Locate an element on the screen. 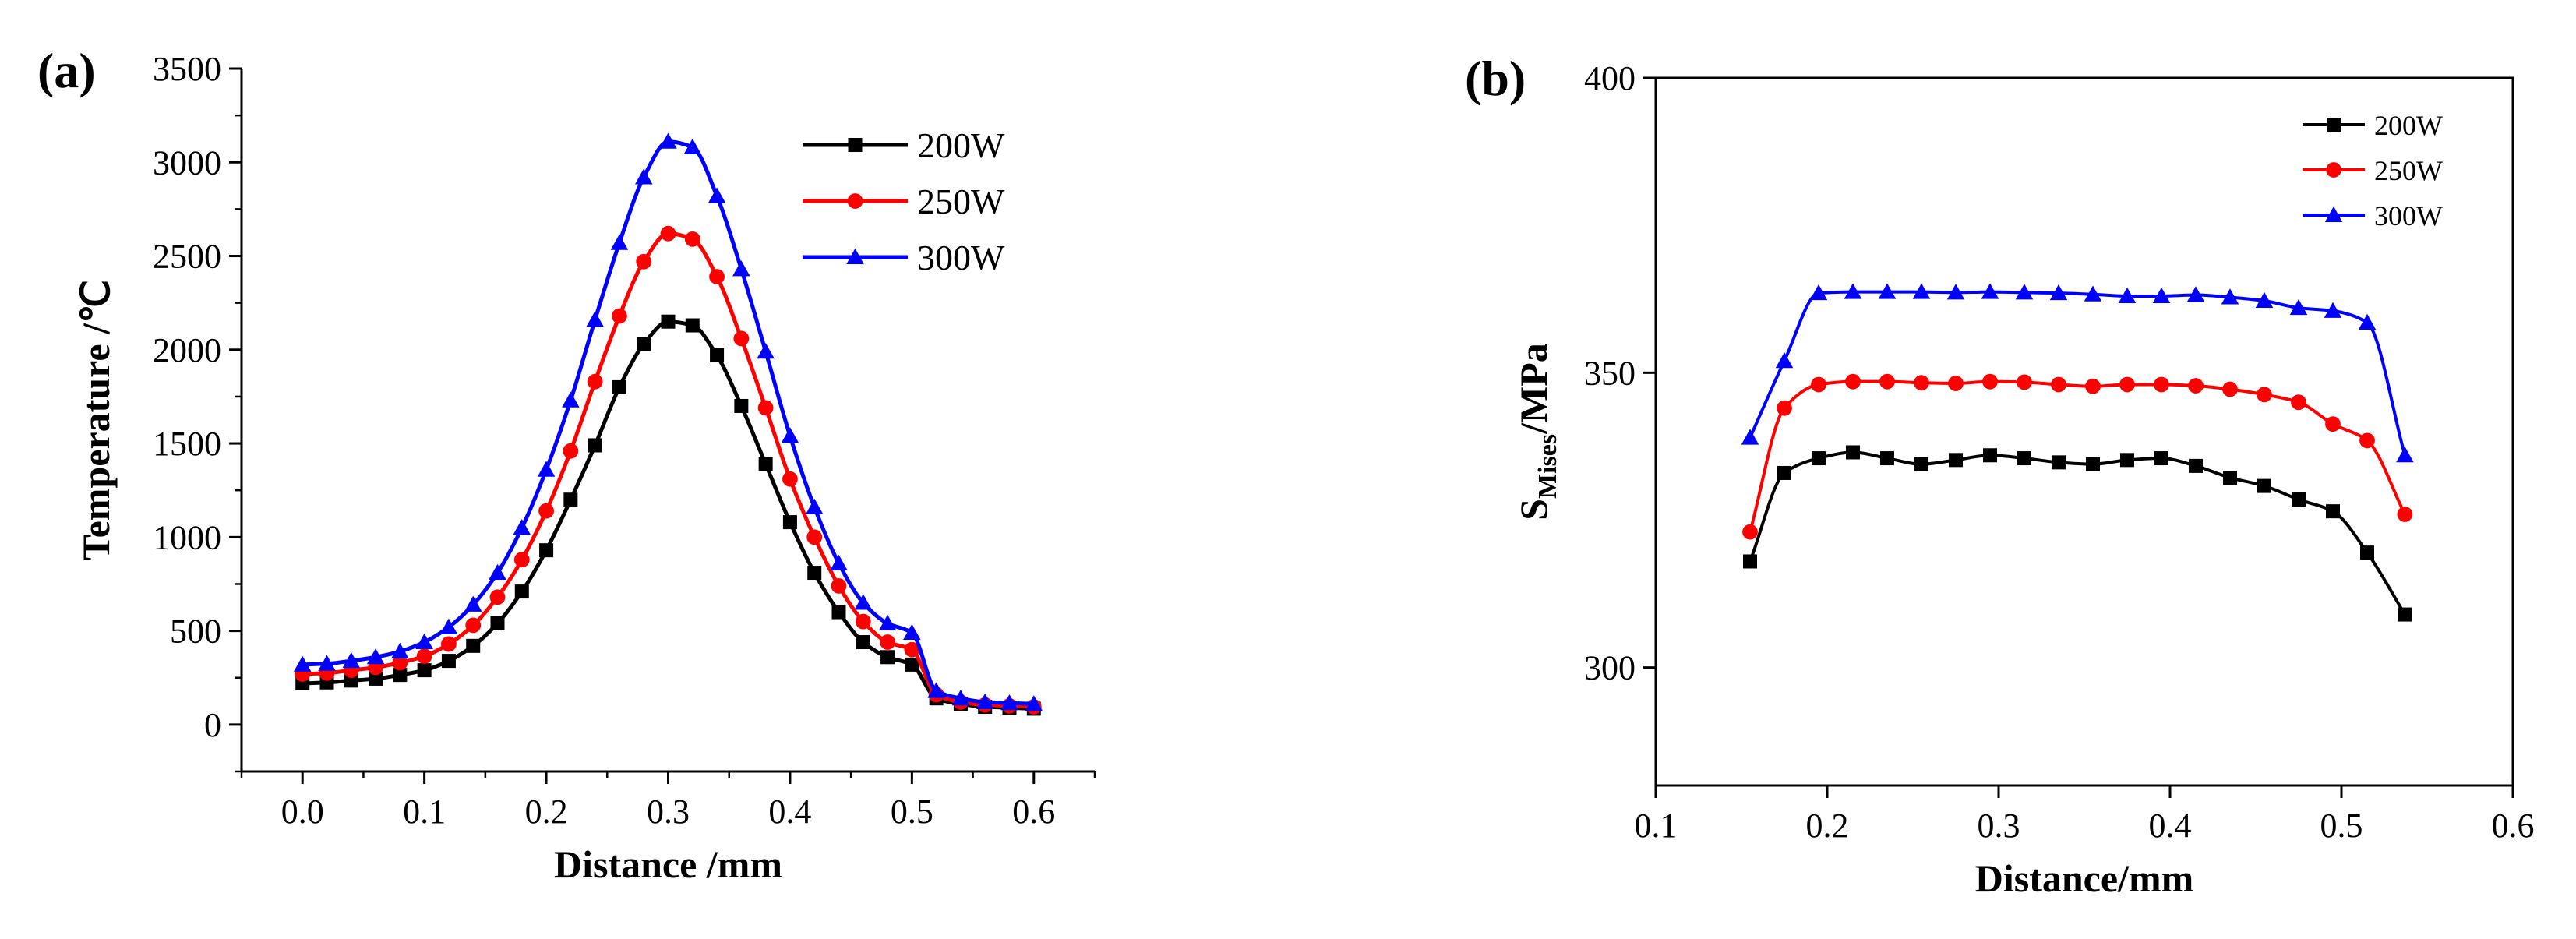  x-tick-label: 0.6 is located at coordinates (2513, 826).